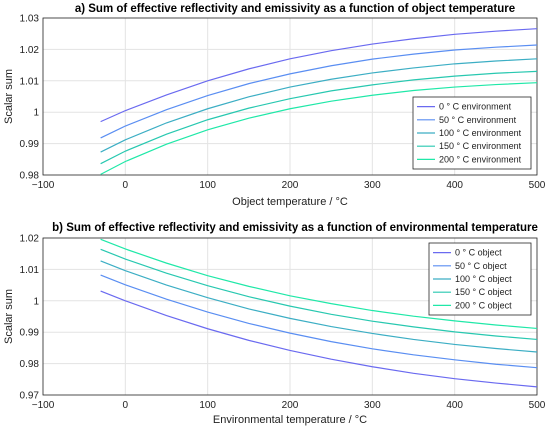 This screenshot has height=428, width=550. What do you see at coordinates (480, 146) in the screenshot?
I see `legend-label-a-3: 150 ° C environment` at bounding box center [480, 146].